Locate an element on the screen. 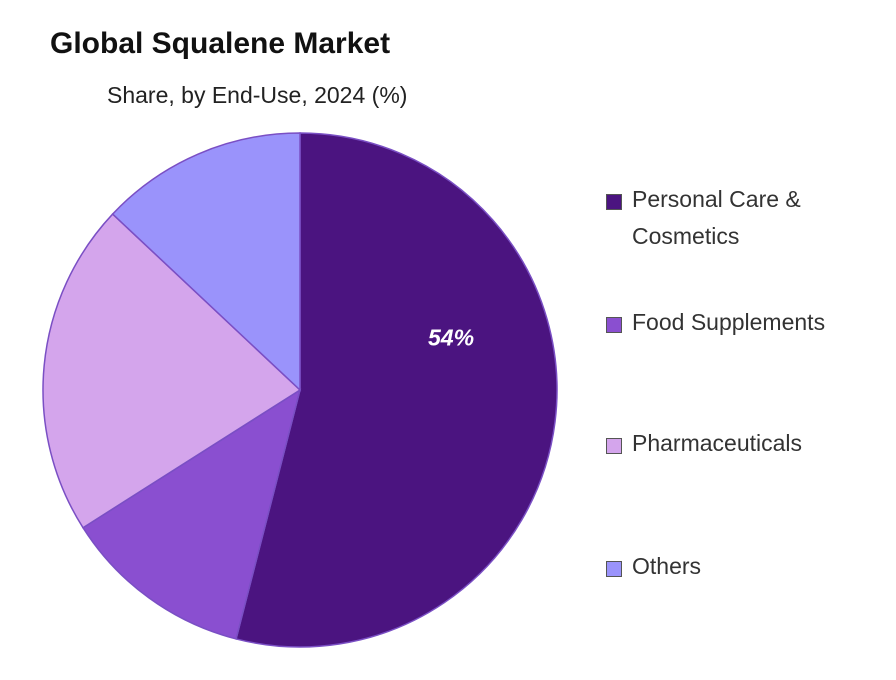 Image resolution: width=896 pixels, height=680 pixels. legend-label: Food Supplements is located at coordinates (729, 322).